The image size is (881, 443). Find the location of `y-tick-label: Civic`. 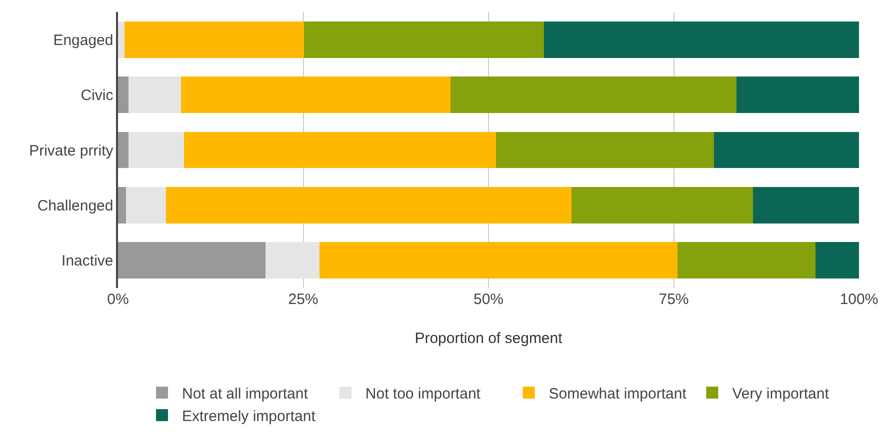

y-tick-label: Civic is located at coordinates (97, 95).